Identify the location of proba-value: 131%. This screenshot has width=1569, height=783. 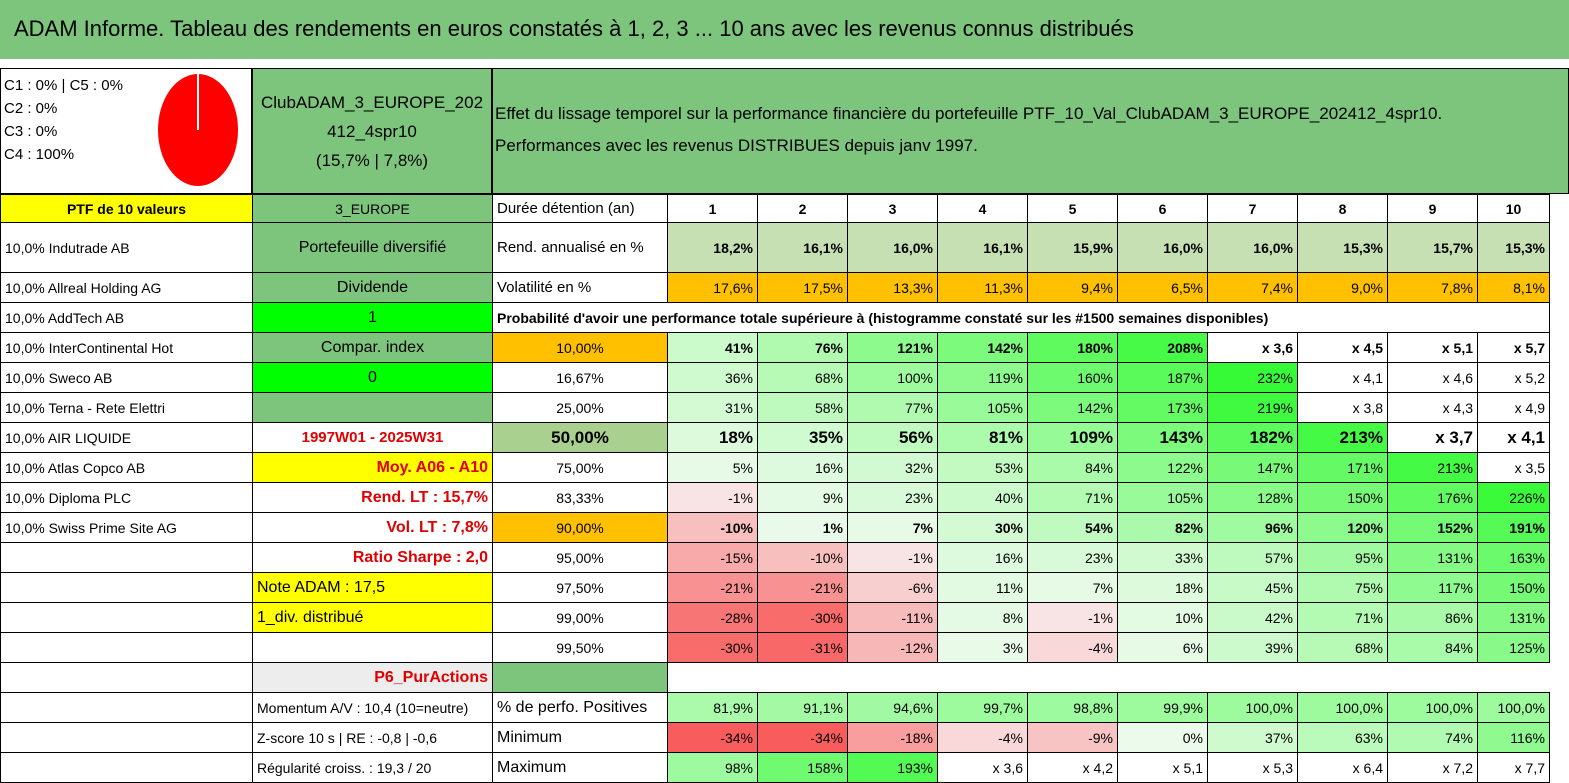
(1513, 617).